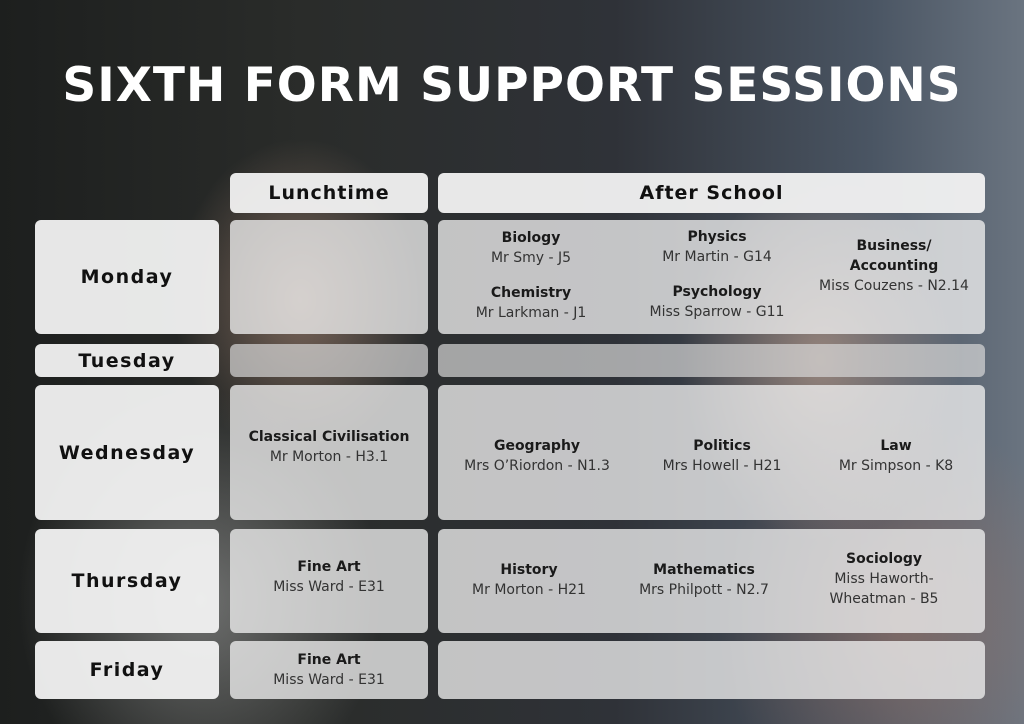  What do you see at coordinates (531, 238) in the screenshot?
I see `subject: Biology` at bounding box center [531, 238].